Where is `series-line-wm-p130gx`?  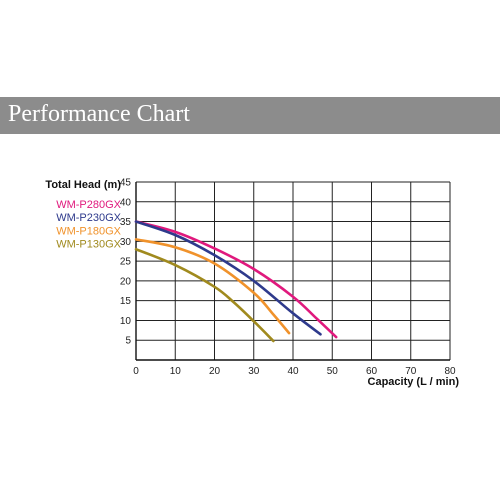 series-line-wm-p130gx is located at coordinates (204, 295).